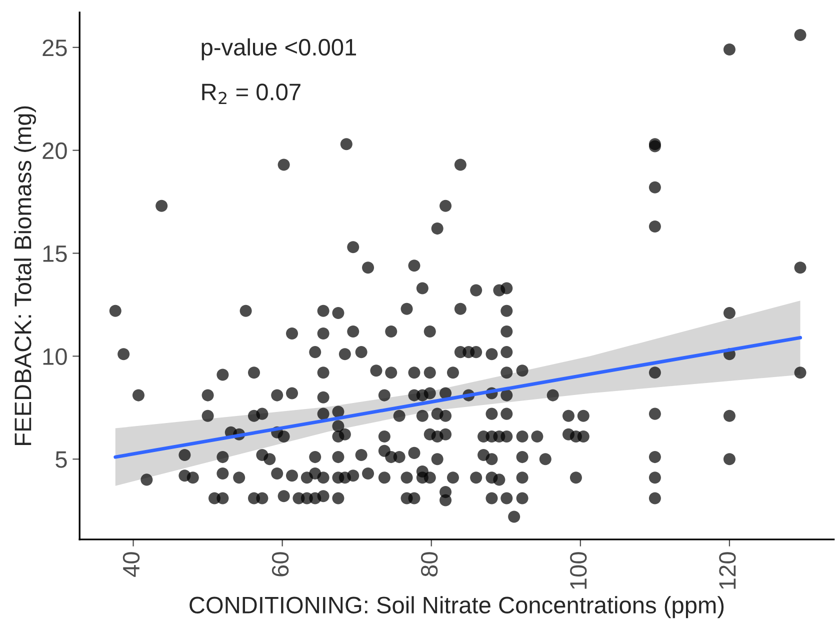 The image size is (838, 620). I want to click on x-axis-title: CONDITIONING: Soil Nitrate Concentrations (ppm), so click(457, 607).